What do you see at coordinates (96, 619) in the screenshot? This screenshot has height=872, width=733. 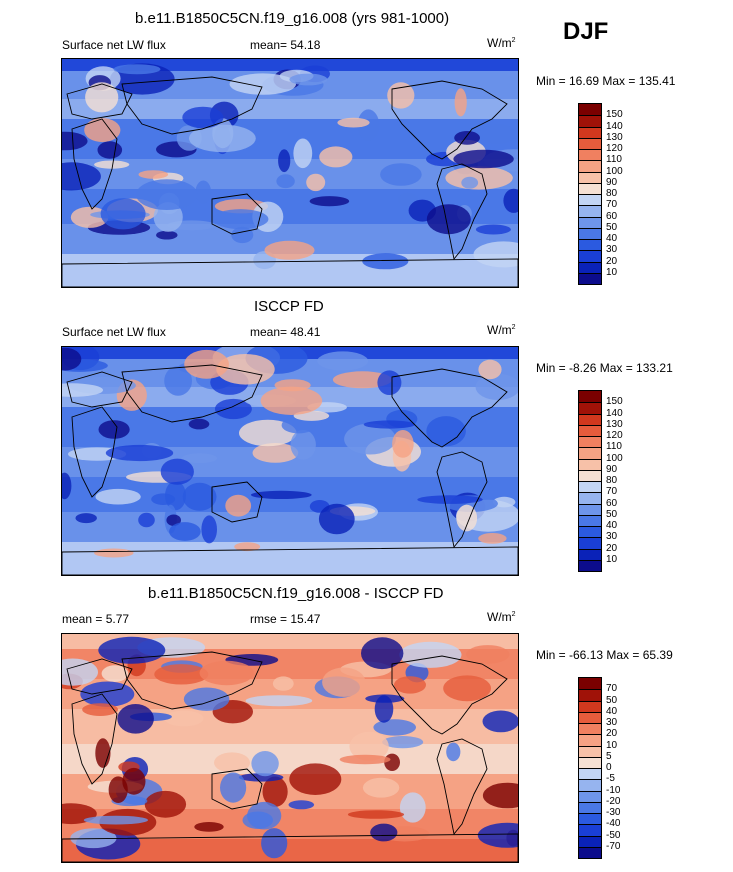 I see `panel3-mean-label: mean = 5.77` at bounding box center [96, 619].